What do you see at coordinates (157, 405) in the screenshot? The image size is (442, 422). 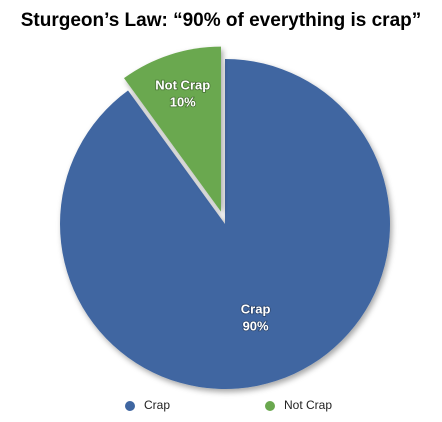 I see `legend-entry: Crap` at bounding box center [157, 405].